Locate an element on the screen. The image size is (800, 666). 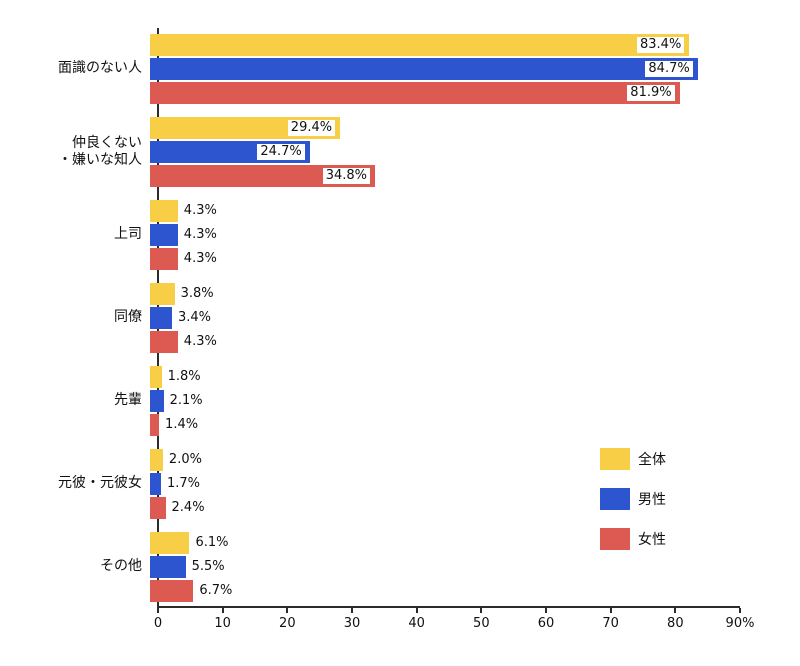
bar-value-label: 3.8% is located at coordinates (197, 294).